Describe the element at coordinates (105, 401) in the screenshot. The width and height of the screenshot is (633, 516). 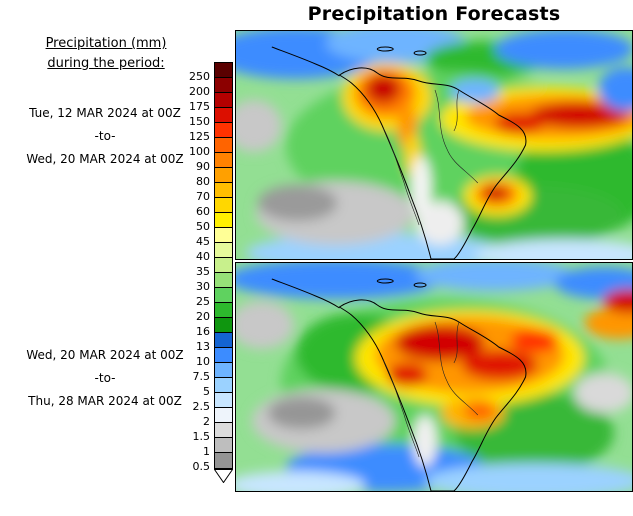
I see `period-bottom-end: Thu, 28 MAR 2024 at 00Z` at that location.